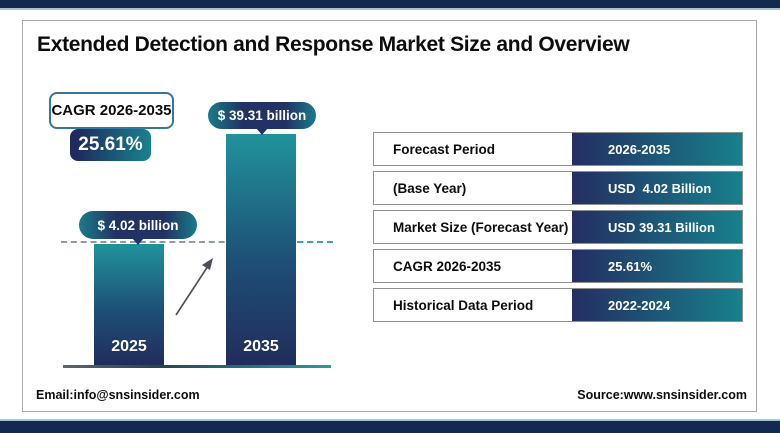  I want to click on row-value: USD 39.31 Billion, so click(657, 227).